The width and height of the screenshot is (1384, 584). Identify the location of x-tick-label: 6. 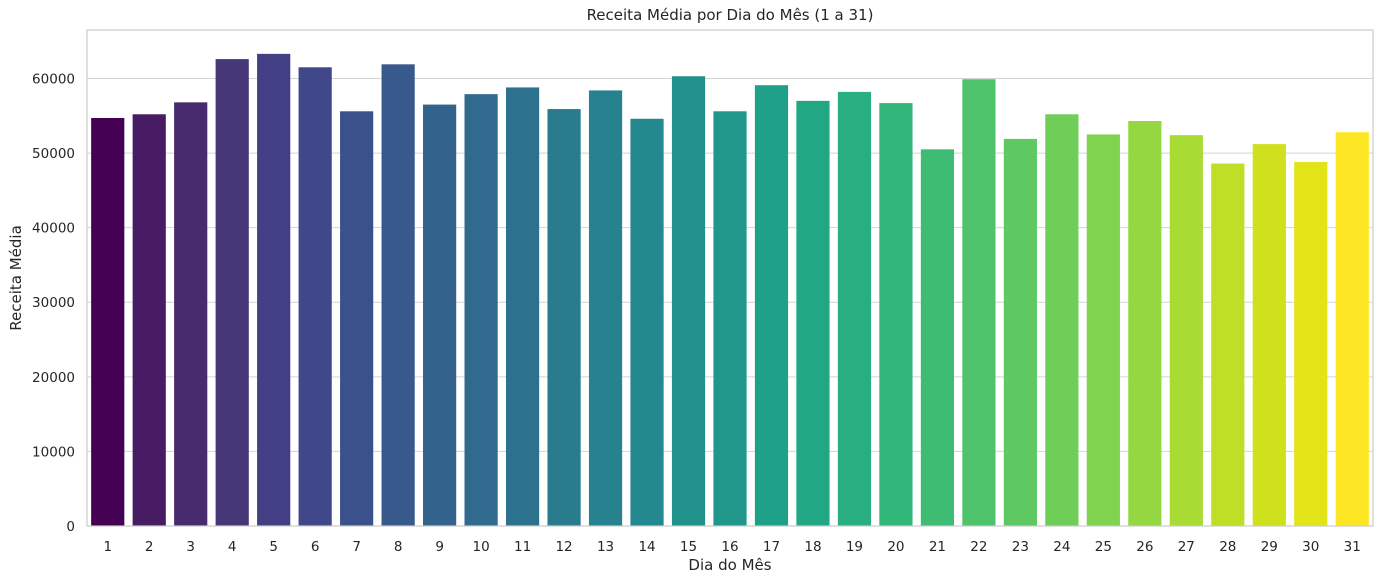
(315, 547).